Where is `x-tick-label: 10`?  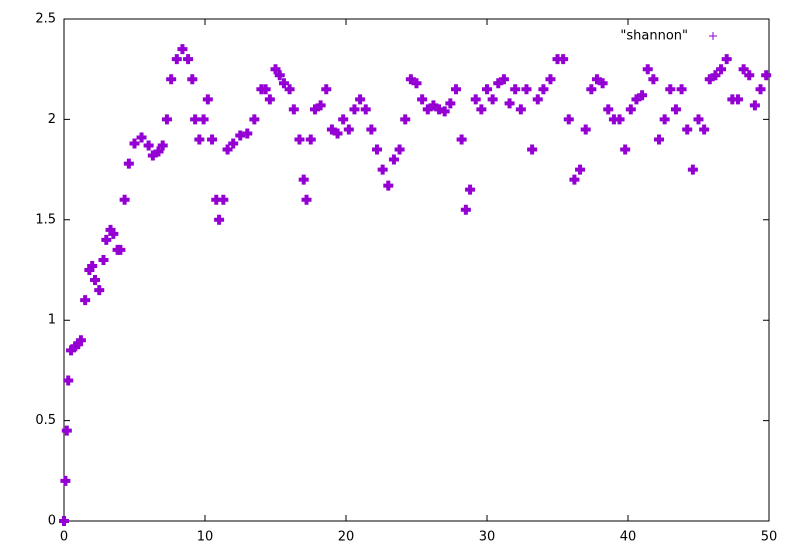
x-tick-label: 10 is located at coordinates (205, 537).